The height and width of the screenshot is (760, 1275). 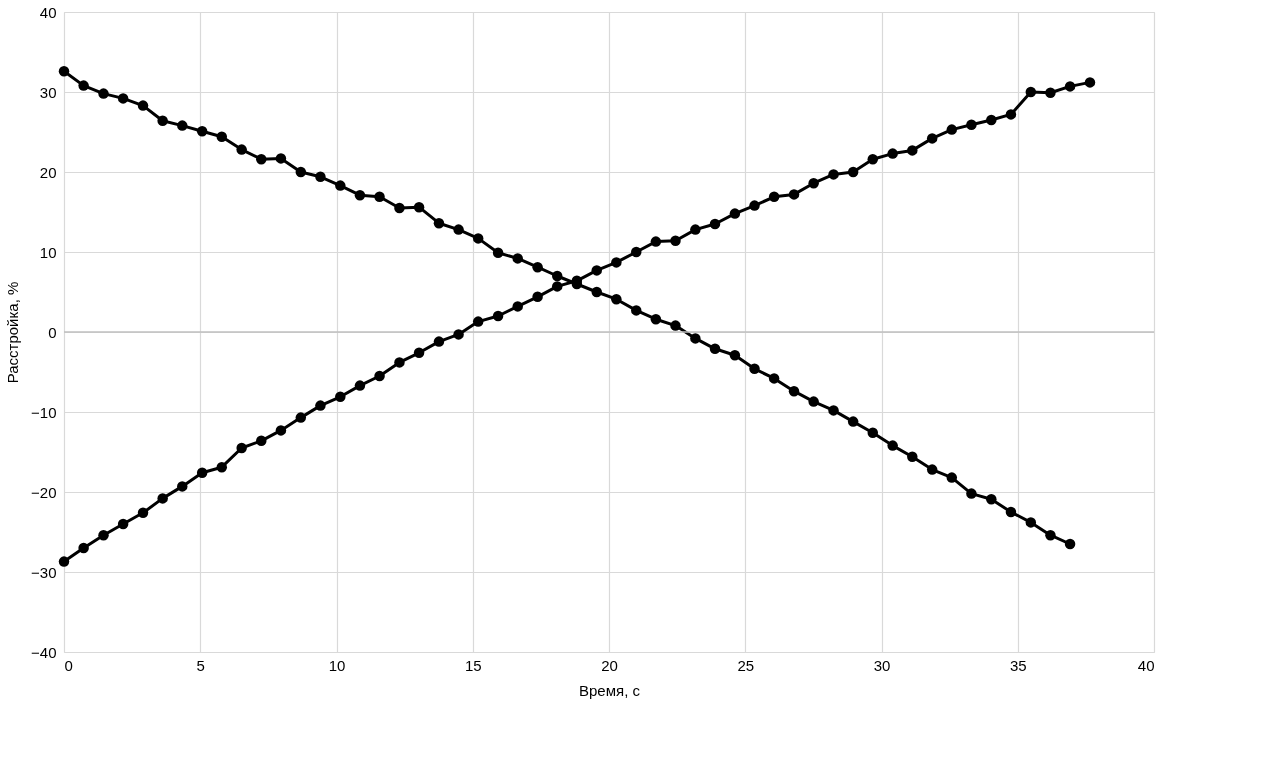 What do you see at coordinates (44, 572) in the screenshot?
I see `y-tick-label: −30` at bounding box center [44, 572].